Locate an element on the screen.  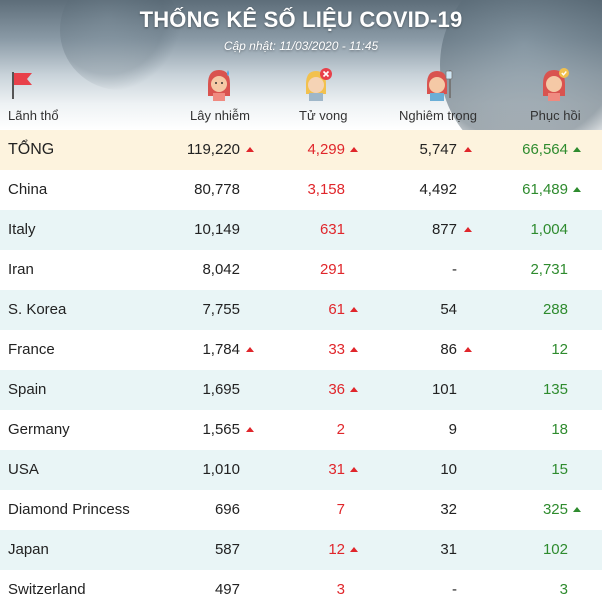
serious-cell: 32 is located at coordinates (448, 509).